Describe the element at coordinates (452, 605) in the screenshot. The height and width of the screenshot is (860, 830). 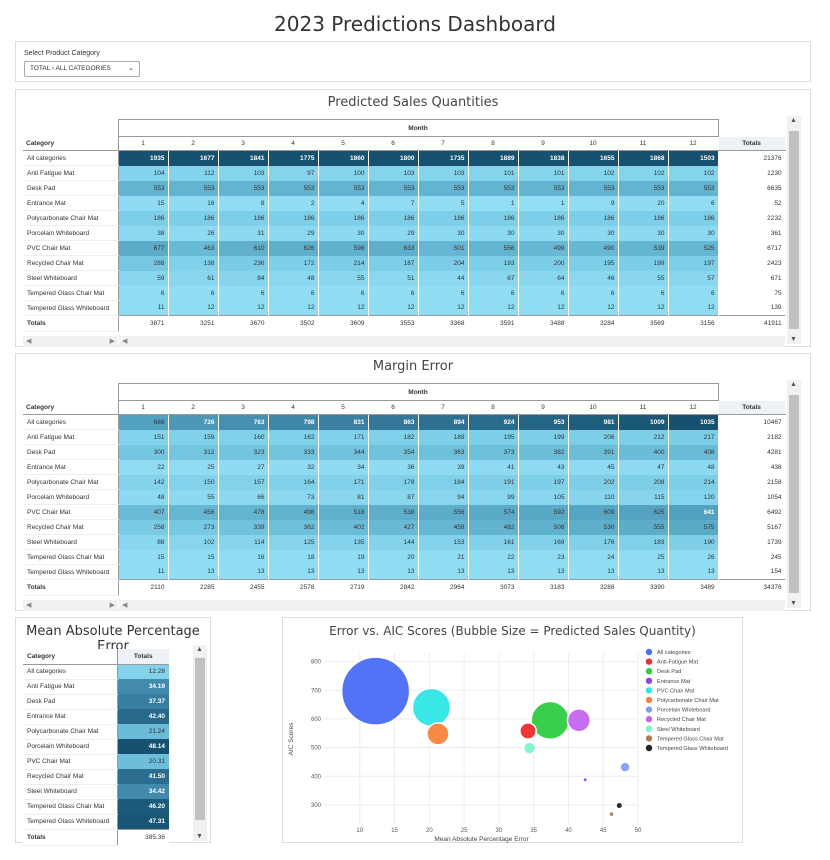
I see `margin-hscroll-main: ◀` at that location.